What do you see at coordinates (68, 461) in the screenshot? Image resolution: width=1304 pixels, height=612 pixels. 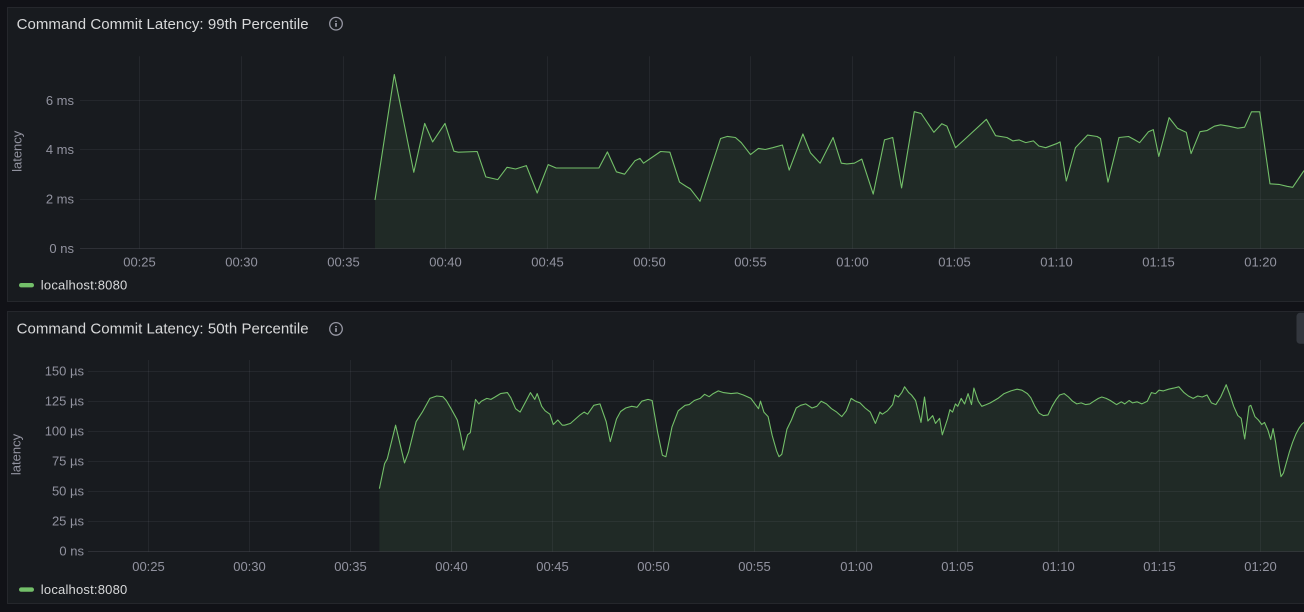 I see `svg-text: 75 µs` at bounding box center [68, 461].